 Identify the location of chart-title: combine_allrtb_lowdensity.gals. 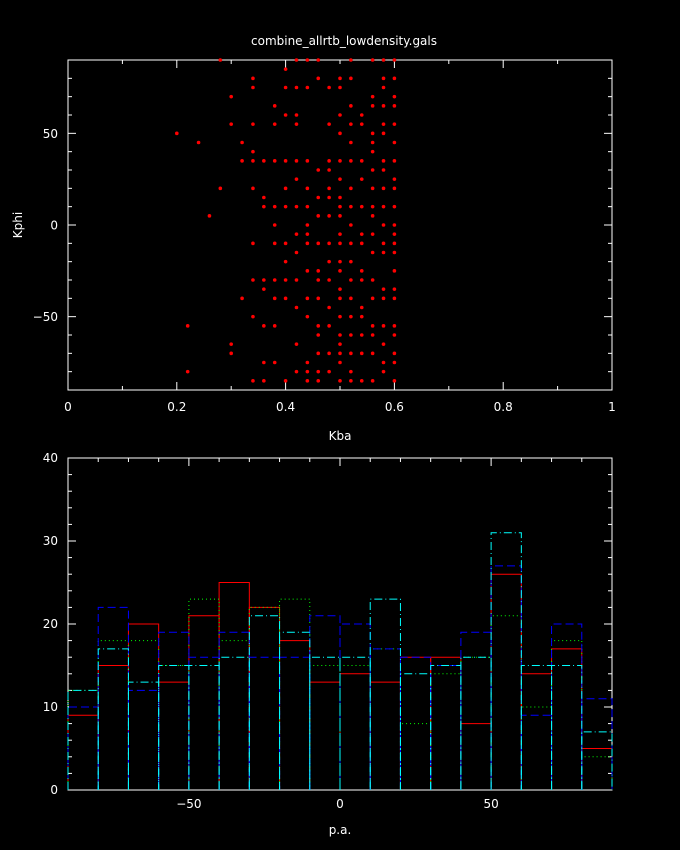
(344, 41).